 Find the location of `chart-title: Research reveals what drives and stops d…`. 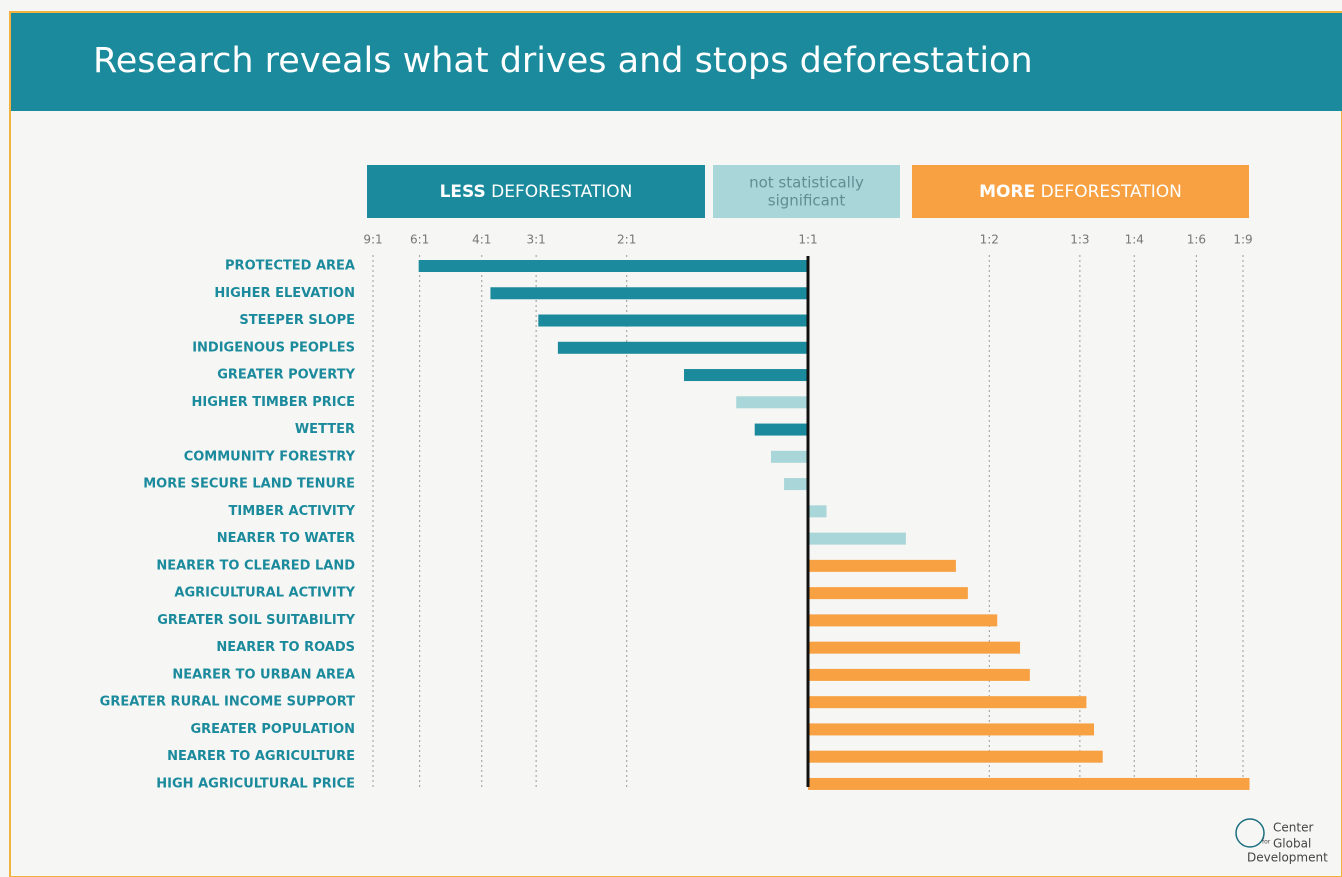

chart-title: Research reveals what drives and stops d… is located at coordinates (563, 61).